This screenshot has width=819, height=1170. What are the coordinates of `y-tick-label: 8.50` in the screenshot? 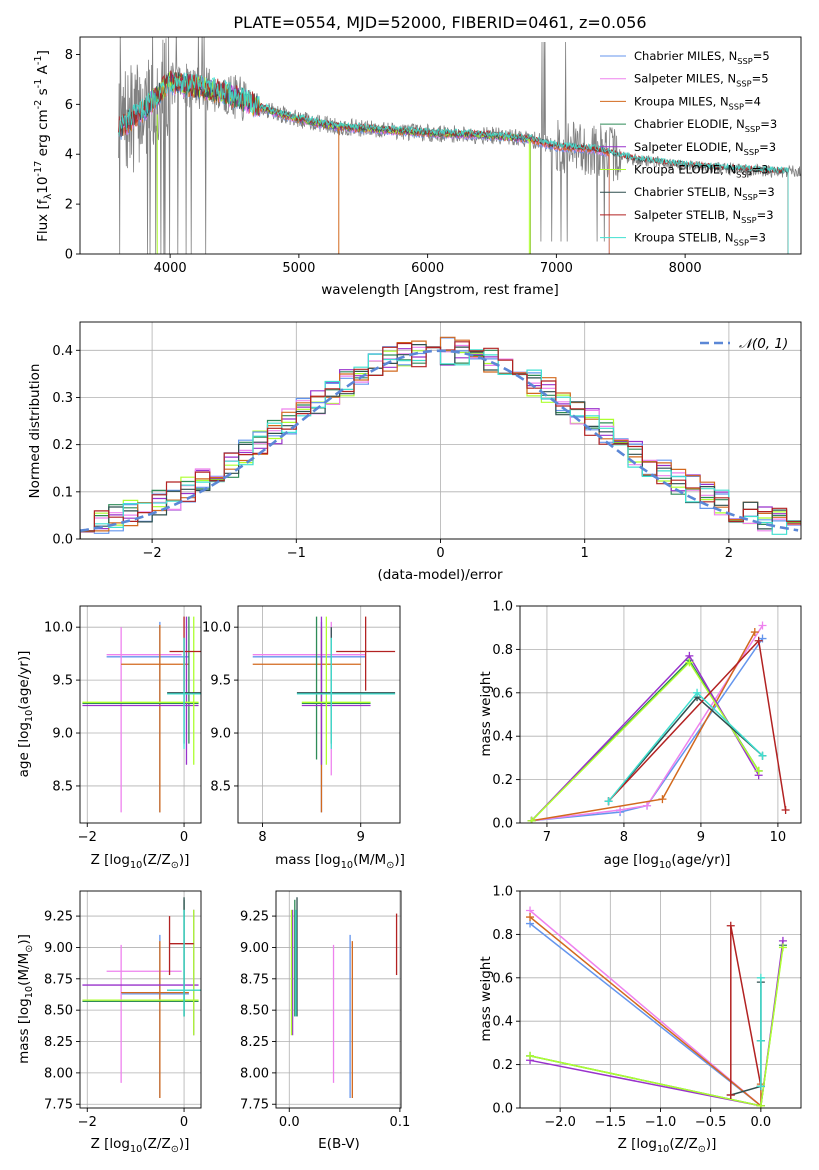 It's located at (254, 1011).